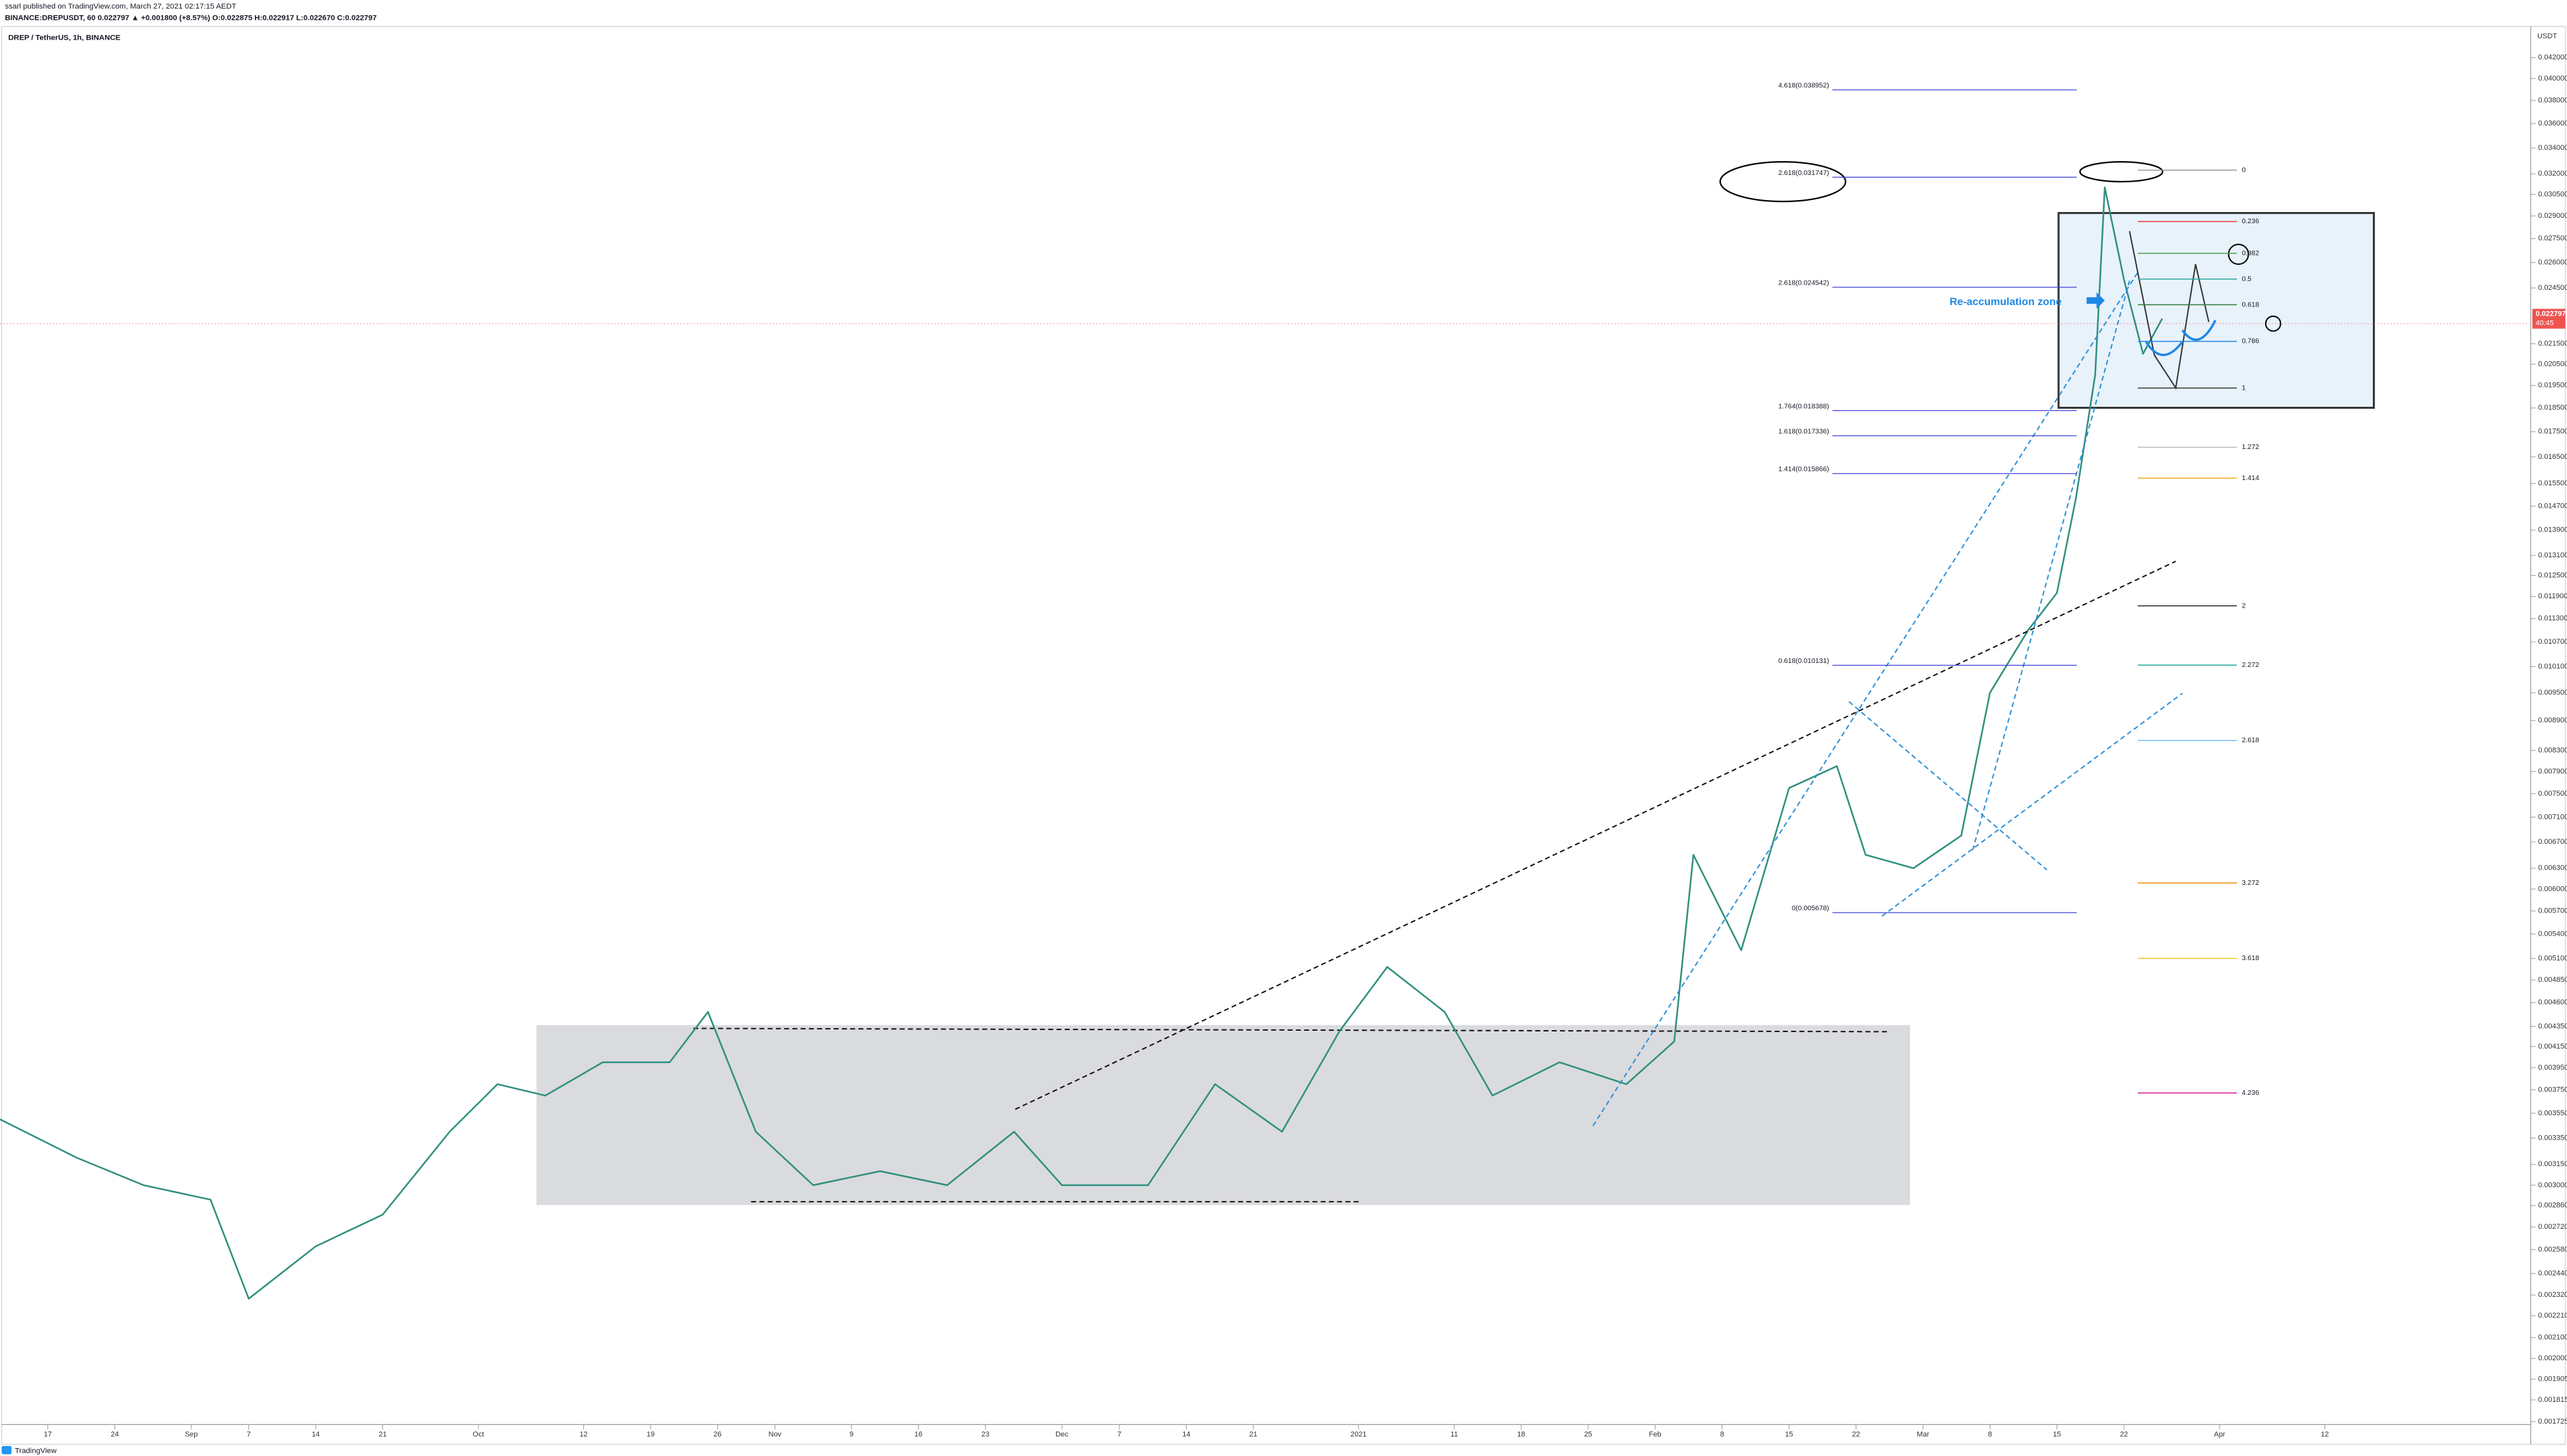 The height and width of the screenshot is (1456, 2567). What do you see at coordinates (2552, 408) in the screenshot?
I see `y-tick-label: 0.018500` at bounding box center [2552, 408].